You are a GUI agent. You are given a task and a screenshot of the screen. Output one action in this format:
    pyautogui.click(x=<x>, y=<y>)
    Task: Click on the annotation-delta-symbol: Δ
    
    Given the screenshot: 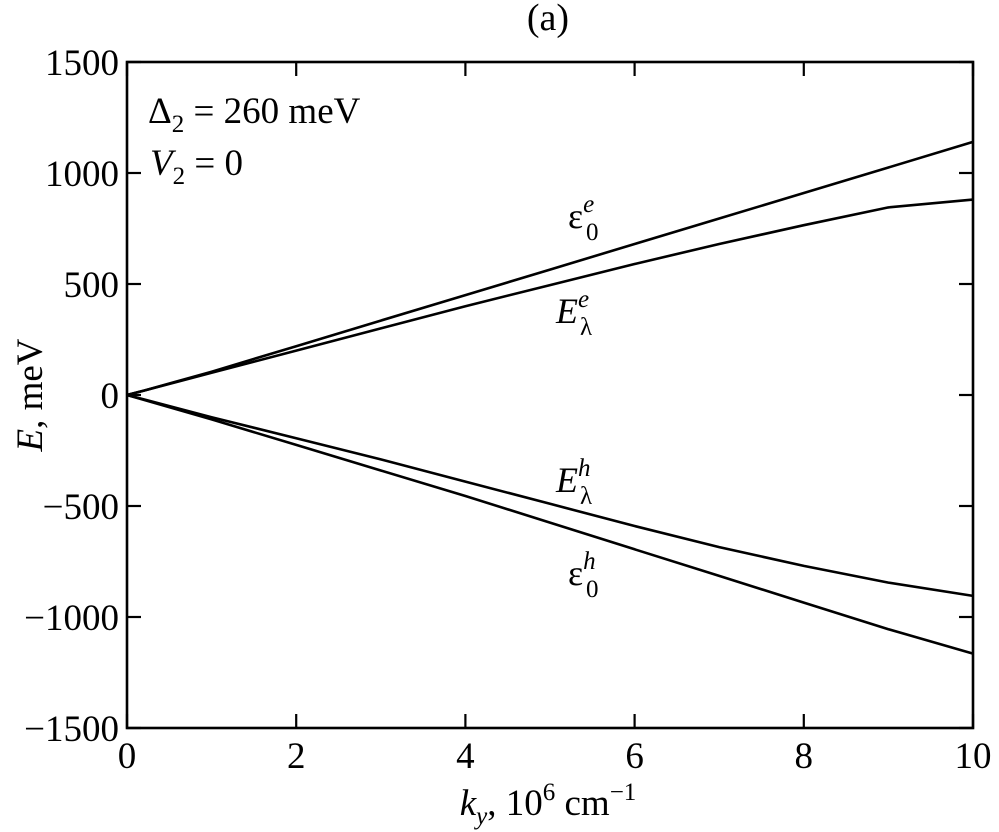 What is the action you would take?
    pyautogui.click(x=160, y=111)
    